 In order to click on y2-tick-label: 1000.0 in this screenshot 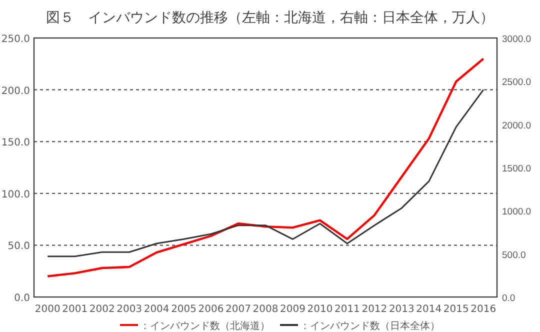, I will do `click(517, 212)`.